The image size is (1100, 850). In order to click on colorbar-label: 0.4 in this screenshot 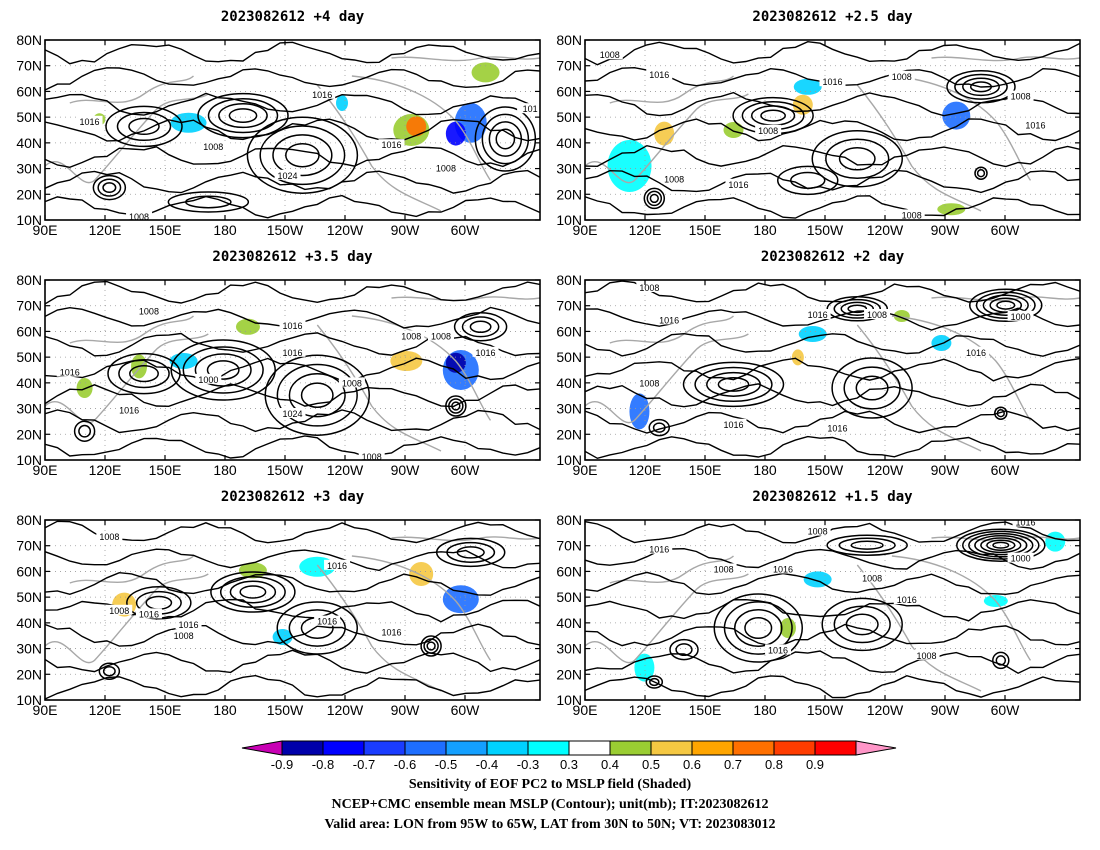, I will do `click(610, 764)`.